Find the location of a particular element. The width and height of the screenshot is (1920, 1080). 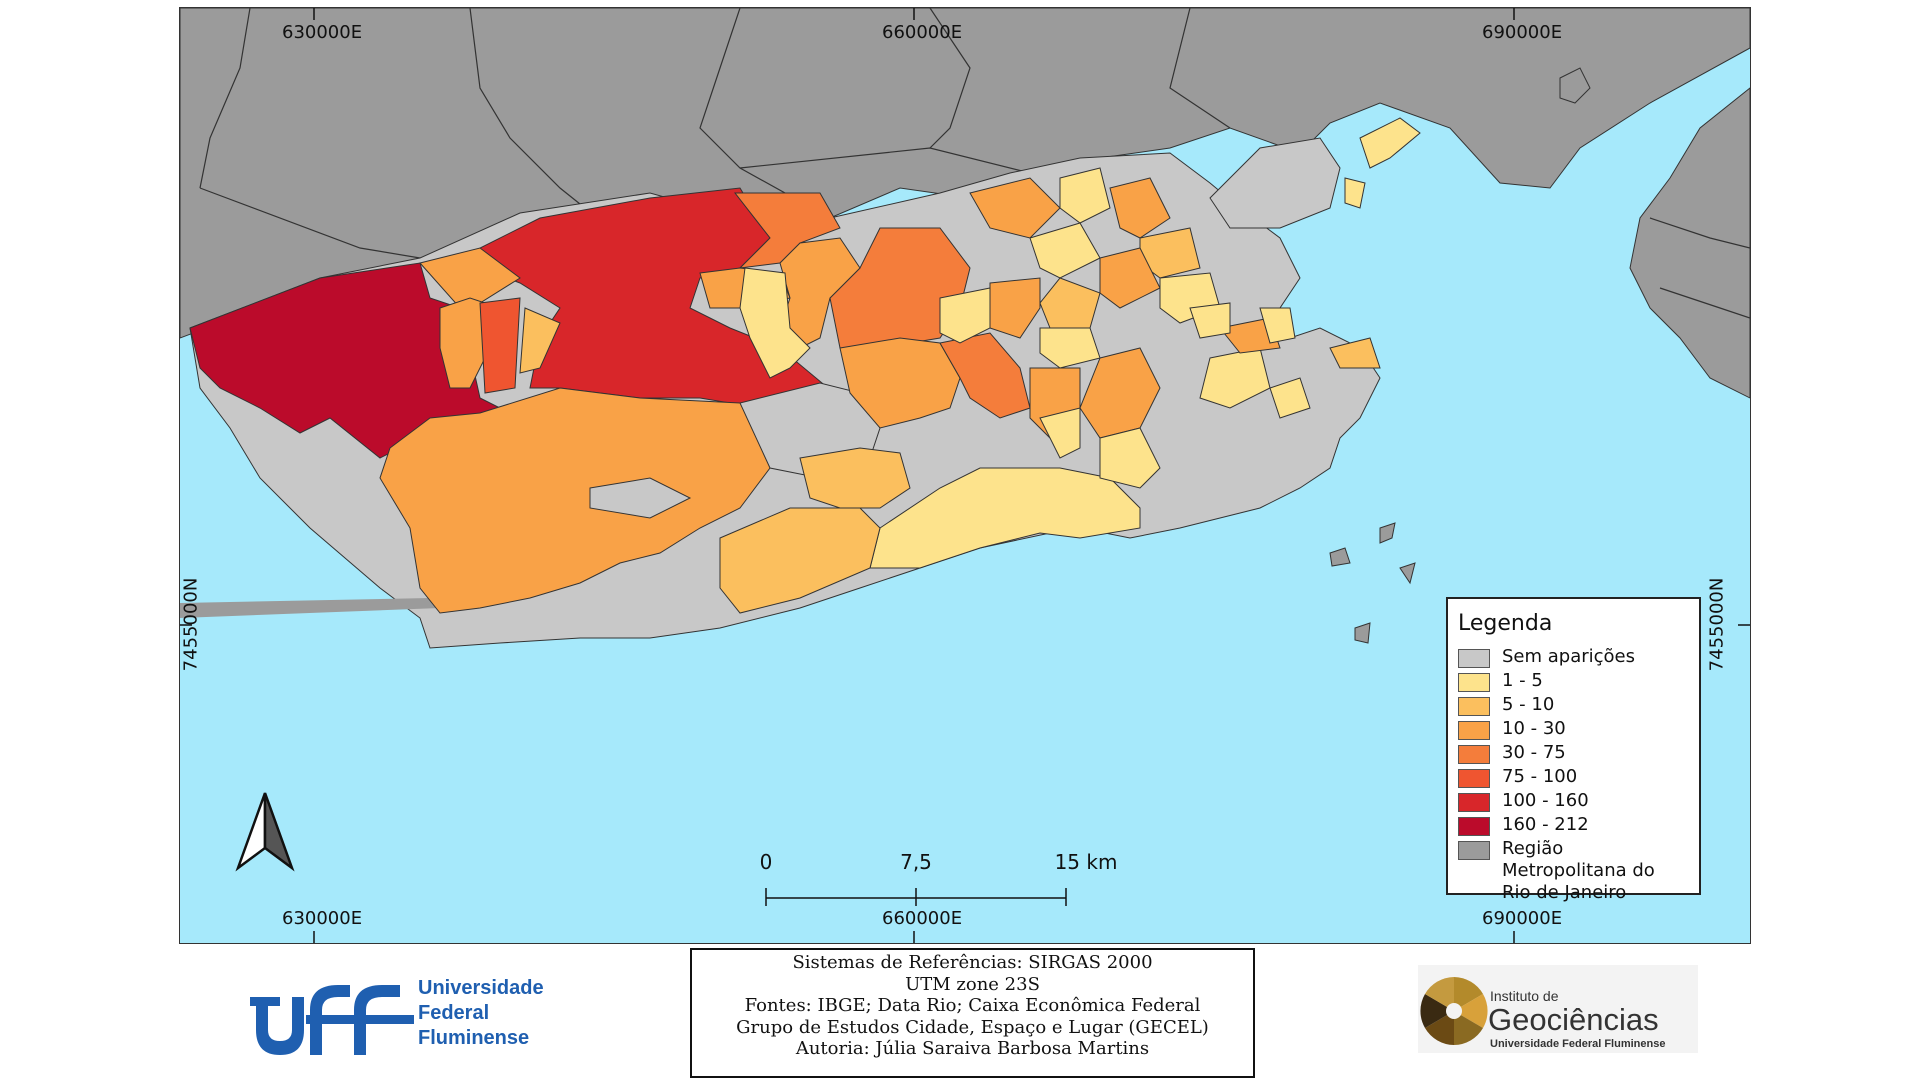

legend-item: 10 - 30 is located at coordinates (1573, 729).